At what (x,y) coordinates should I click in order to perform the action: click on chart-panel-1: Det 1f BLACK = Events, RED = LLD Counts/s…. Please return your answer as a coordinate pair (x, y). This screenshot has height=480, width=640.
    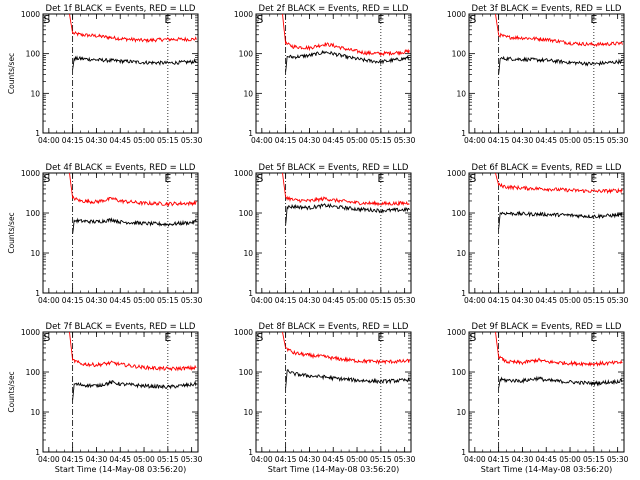
    Looking at the image, I should click on (105, 74).